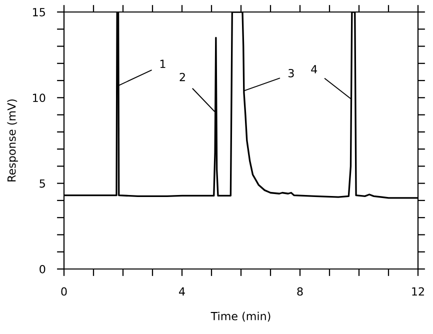 The width and height of the screenshot is (433, 334). Describe the element at coordinates (182, 77) in the screenshot. I see `annotation: 2` at that location.